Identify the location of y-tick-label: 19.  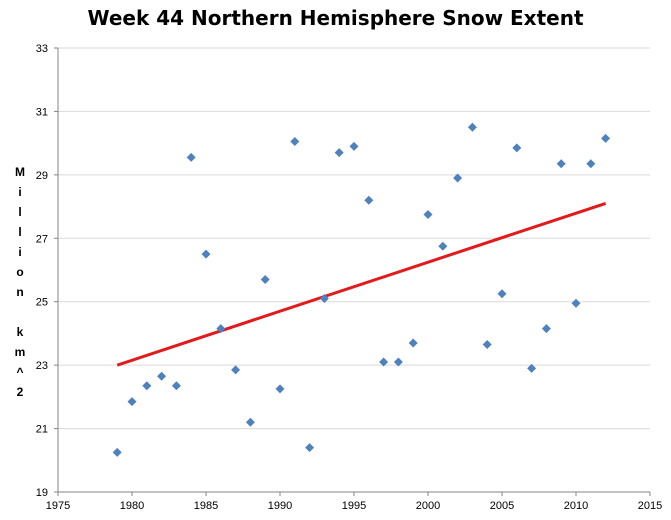
(42, 493).